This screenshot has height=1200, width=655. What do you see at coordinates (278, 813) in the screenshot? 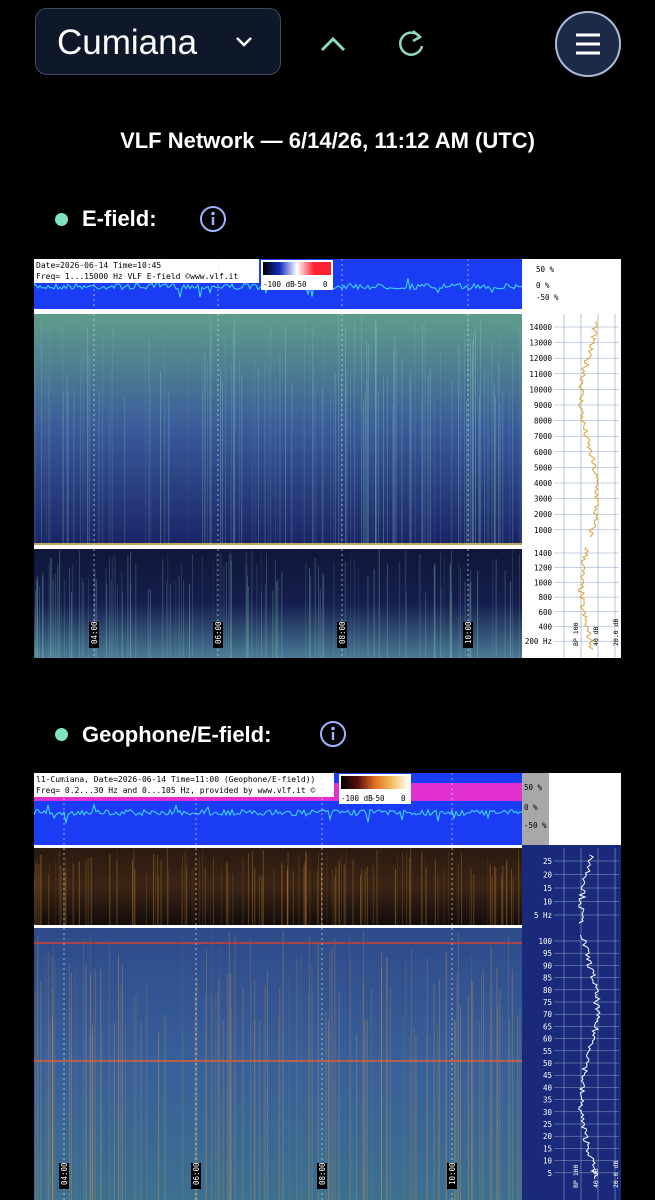
I see `waveform-trace` at bounding box center [278, 813].